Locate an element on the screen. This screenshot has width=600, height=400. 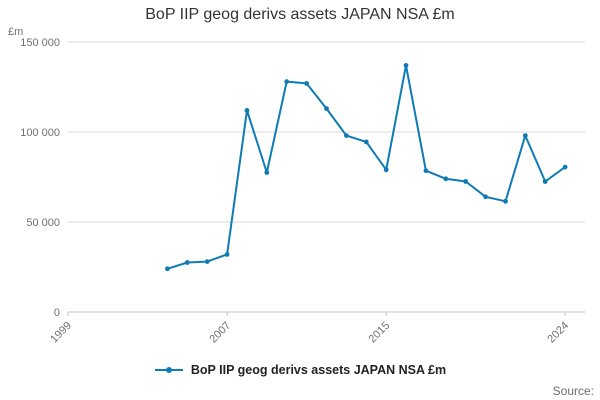
y-axis-unit-label: £m is located at coordinates (16, 32).